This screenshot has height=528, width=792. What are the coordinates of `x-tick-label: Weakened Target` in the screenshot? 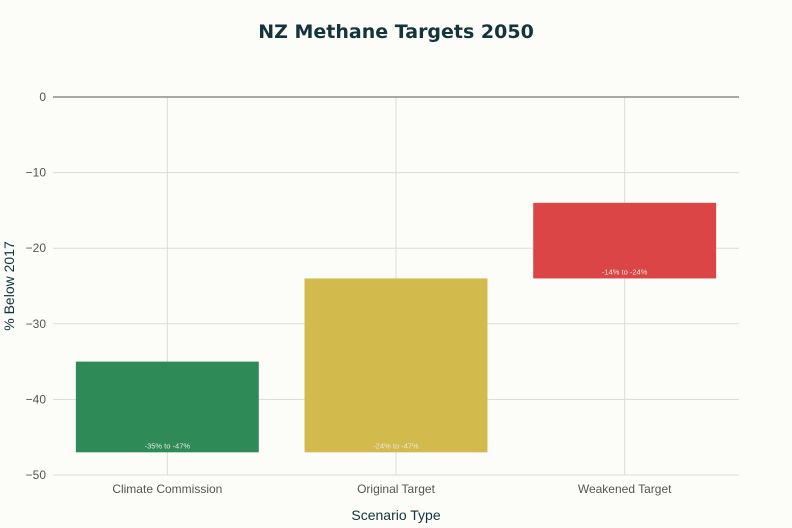 It's located at (625, 489).